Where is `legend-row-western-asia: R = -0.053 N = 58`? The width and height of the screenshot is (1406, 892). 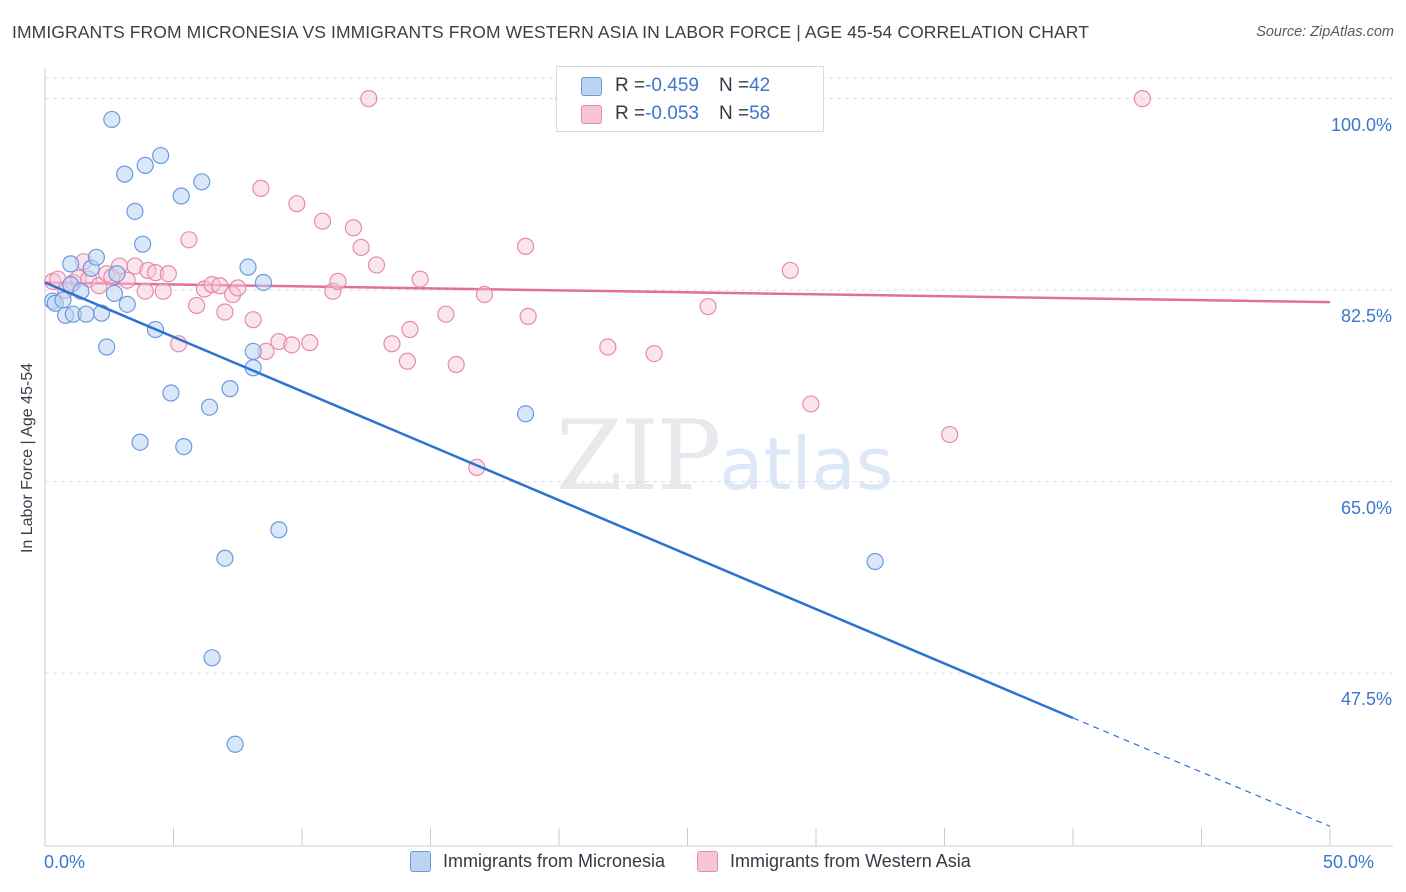 legend-row-western-asia: R = -0.053 N = 58 is located at coordinates (675, 114).